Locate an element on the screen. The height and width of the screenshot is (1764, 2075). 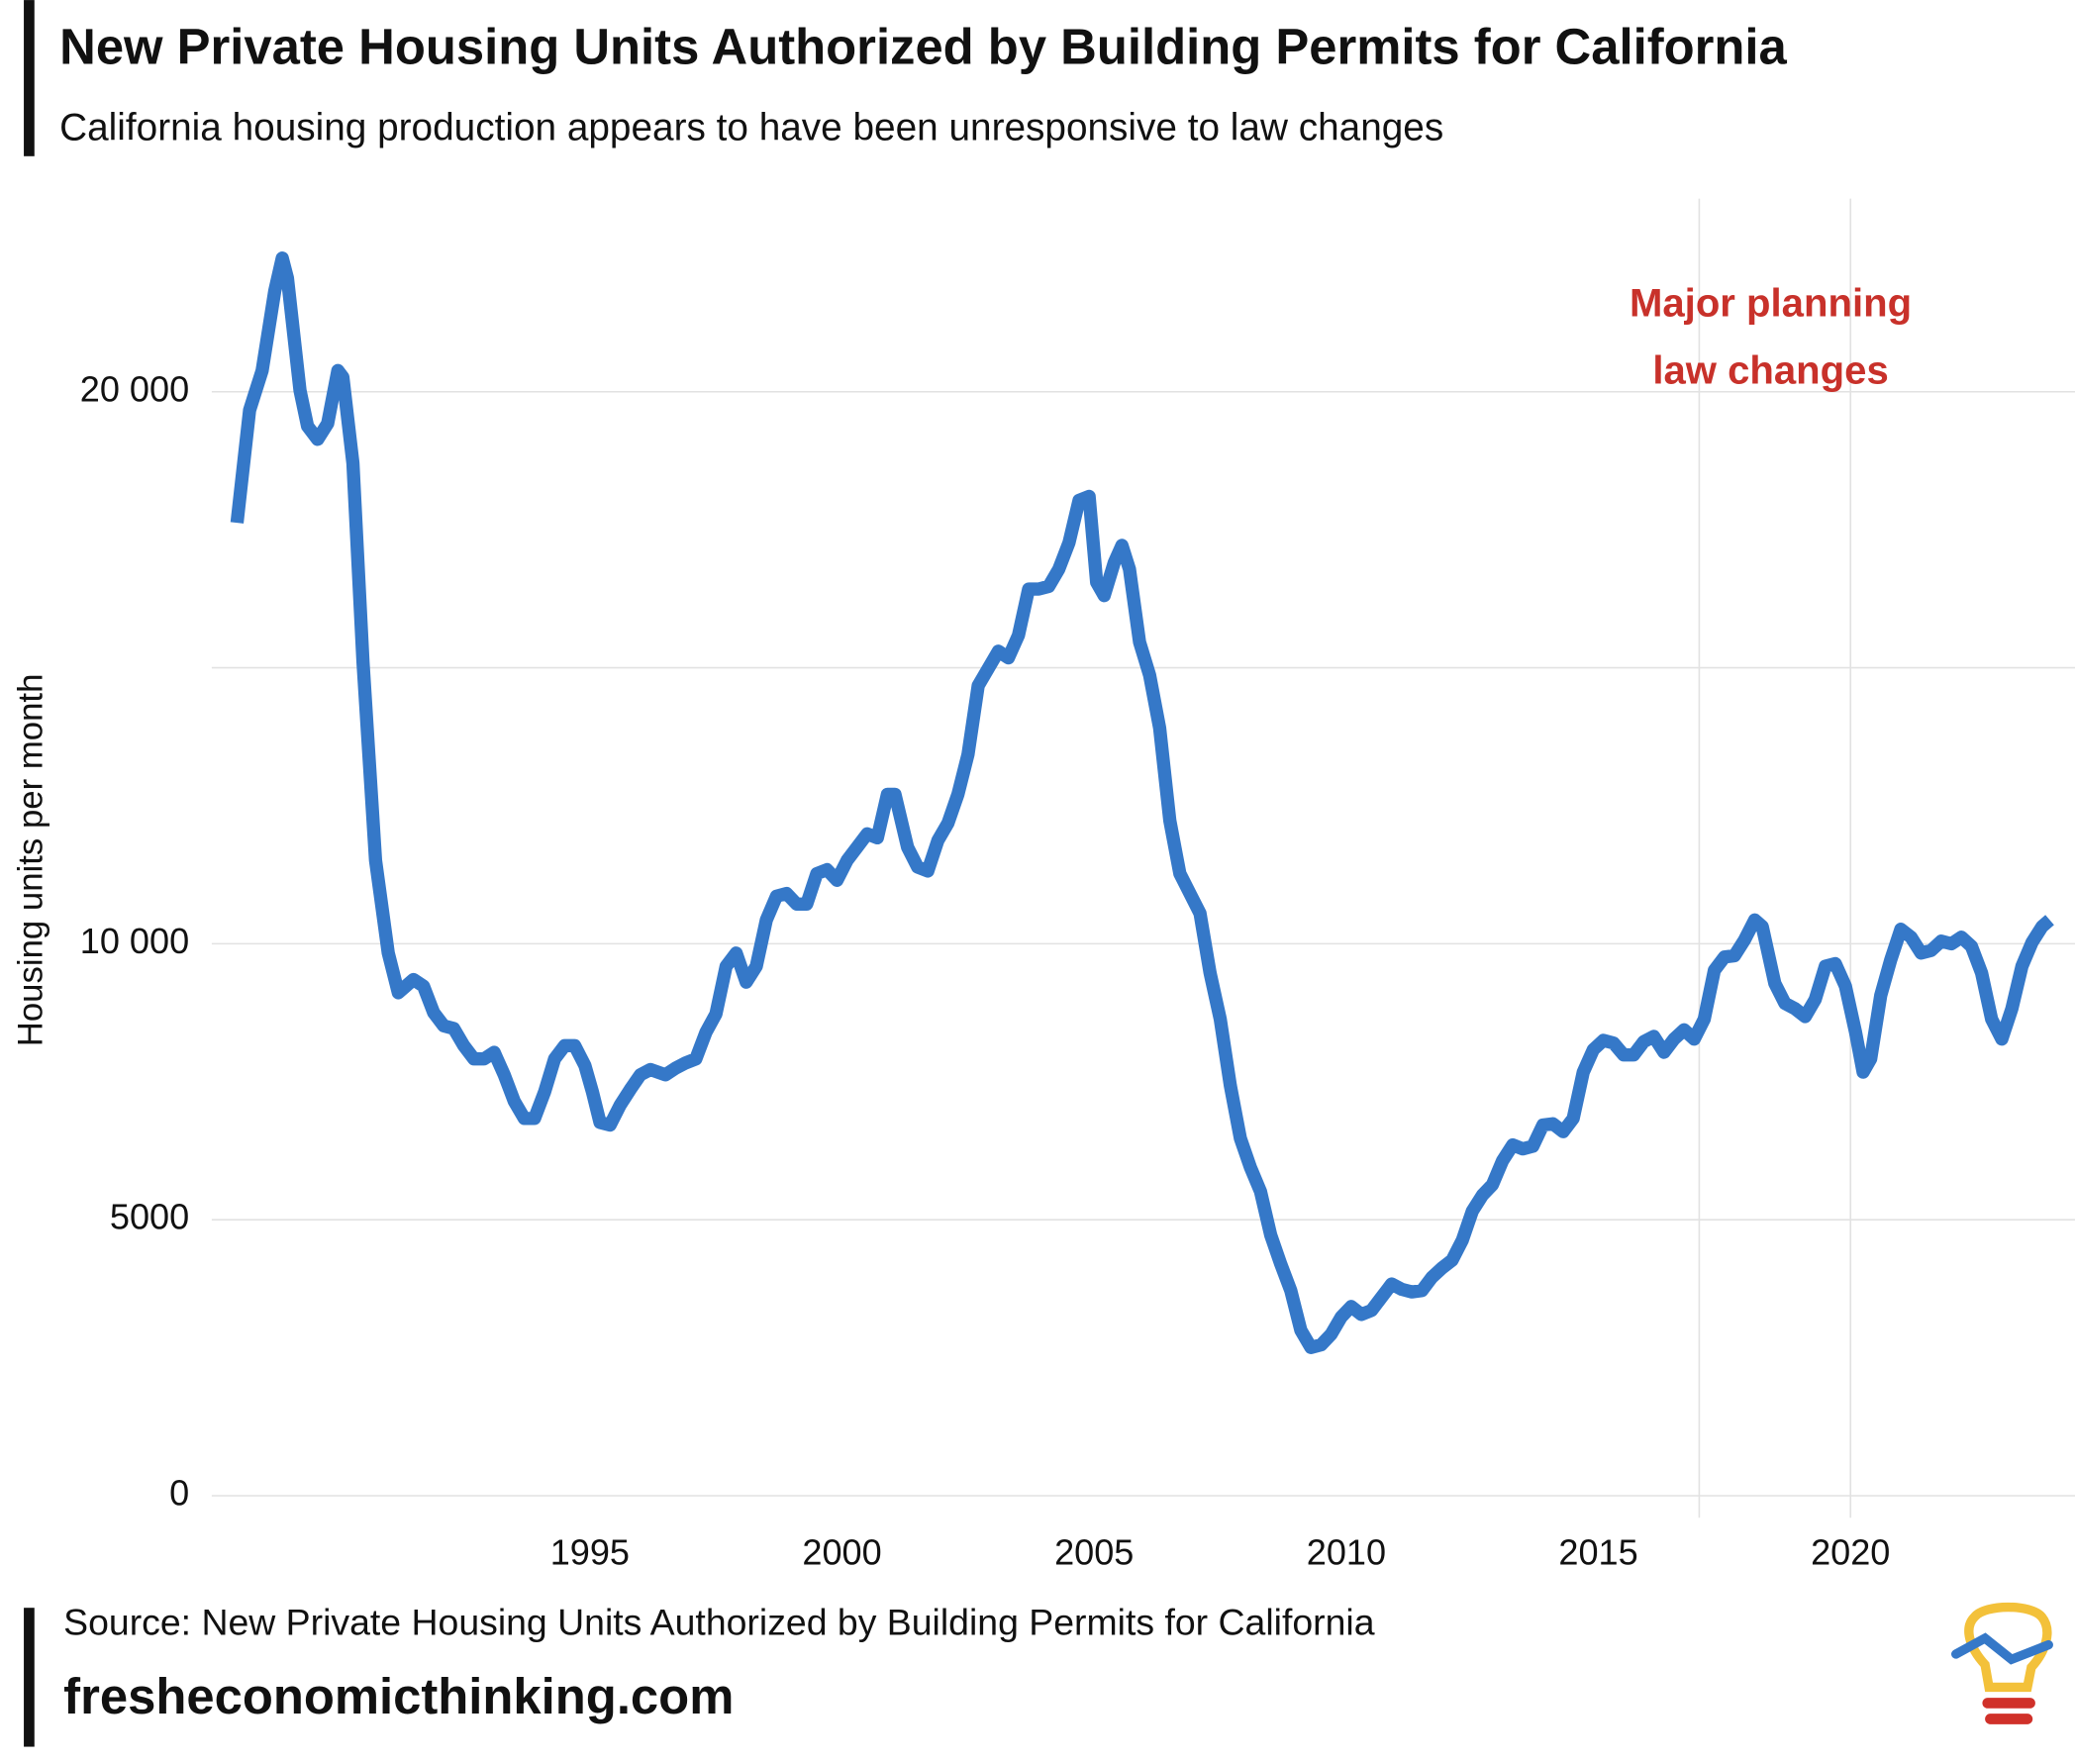
logo-line is located at coordinates (2002, 1648).